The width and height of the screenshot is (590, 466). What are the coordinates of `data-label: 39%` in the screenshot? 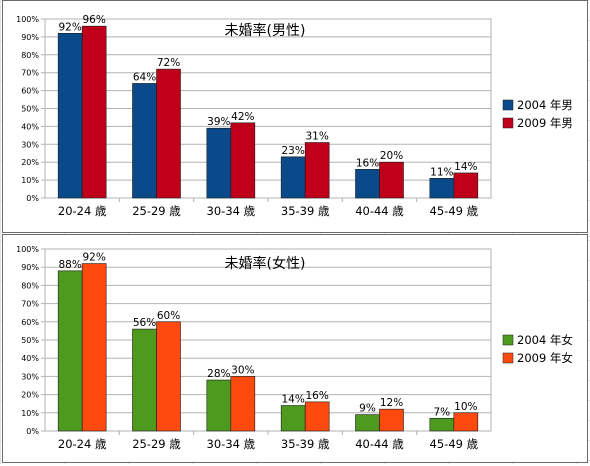 It's located at (218, 122).